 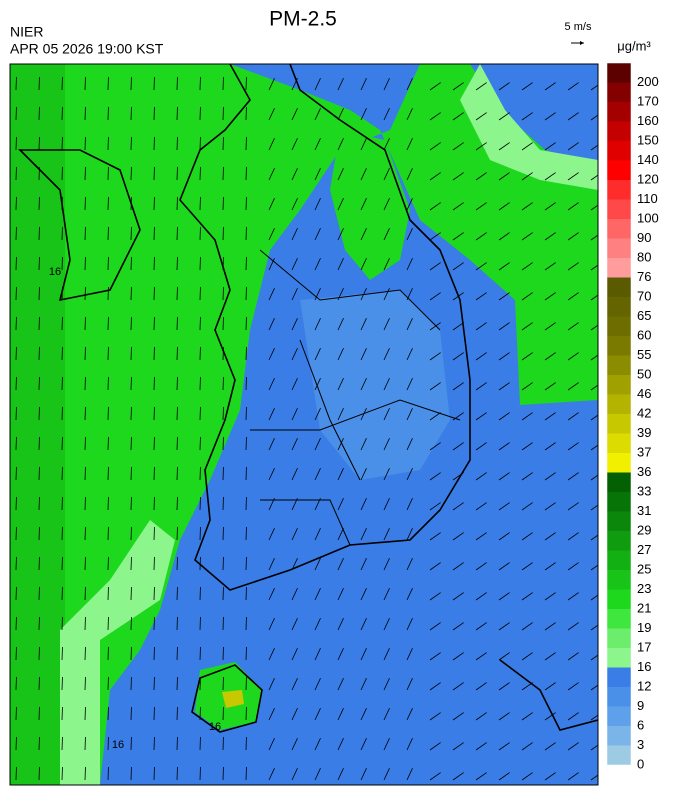 I want to click on colorbar-label: 150, so click(x=648, y=139).